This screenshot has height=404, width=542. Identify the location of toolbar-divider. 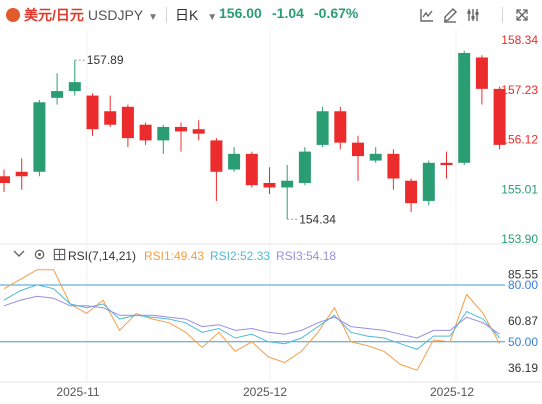
(502, 15).